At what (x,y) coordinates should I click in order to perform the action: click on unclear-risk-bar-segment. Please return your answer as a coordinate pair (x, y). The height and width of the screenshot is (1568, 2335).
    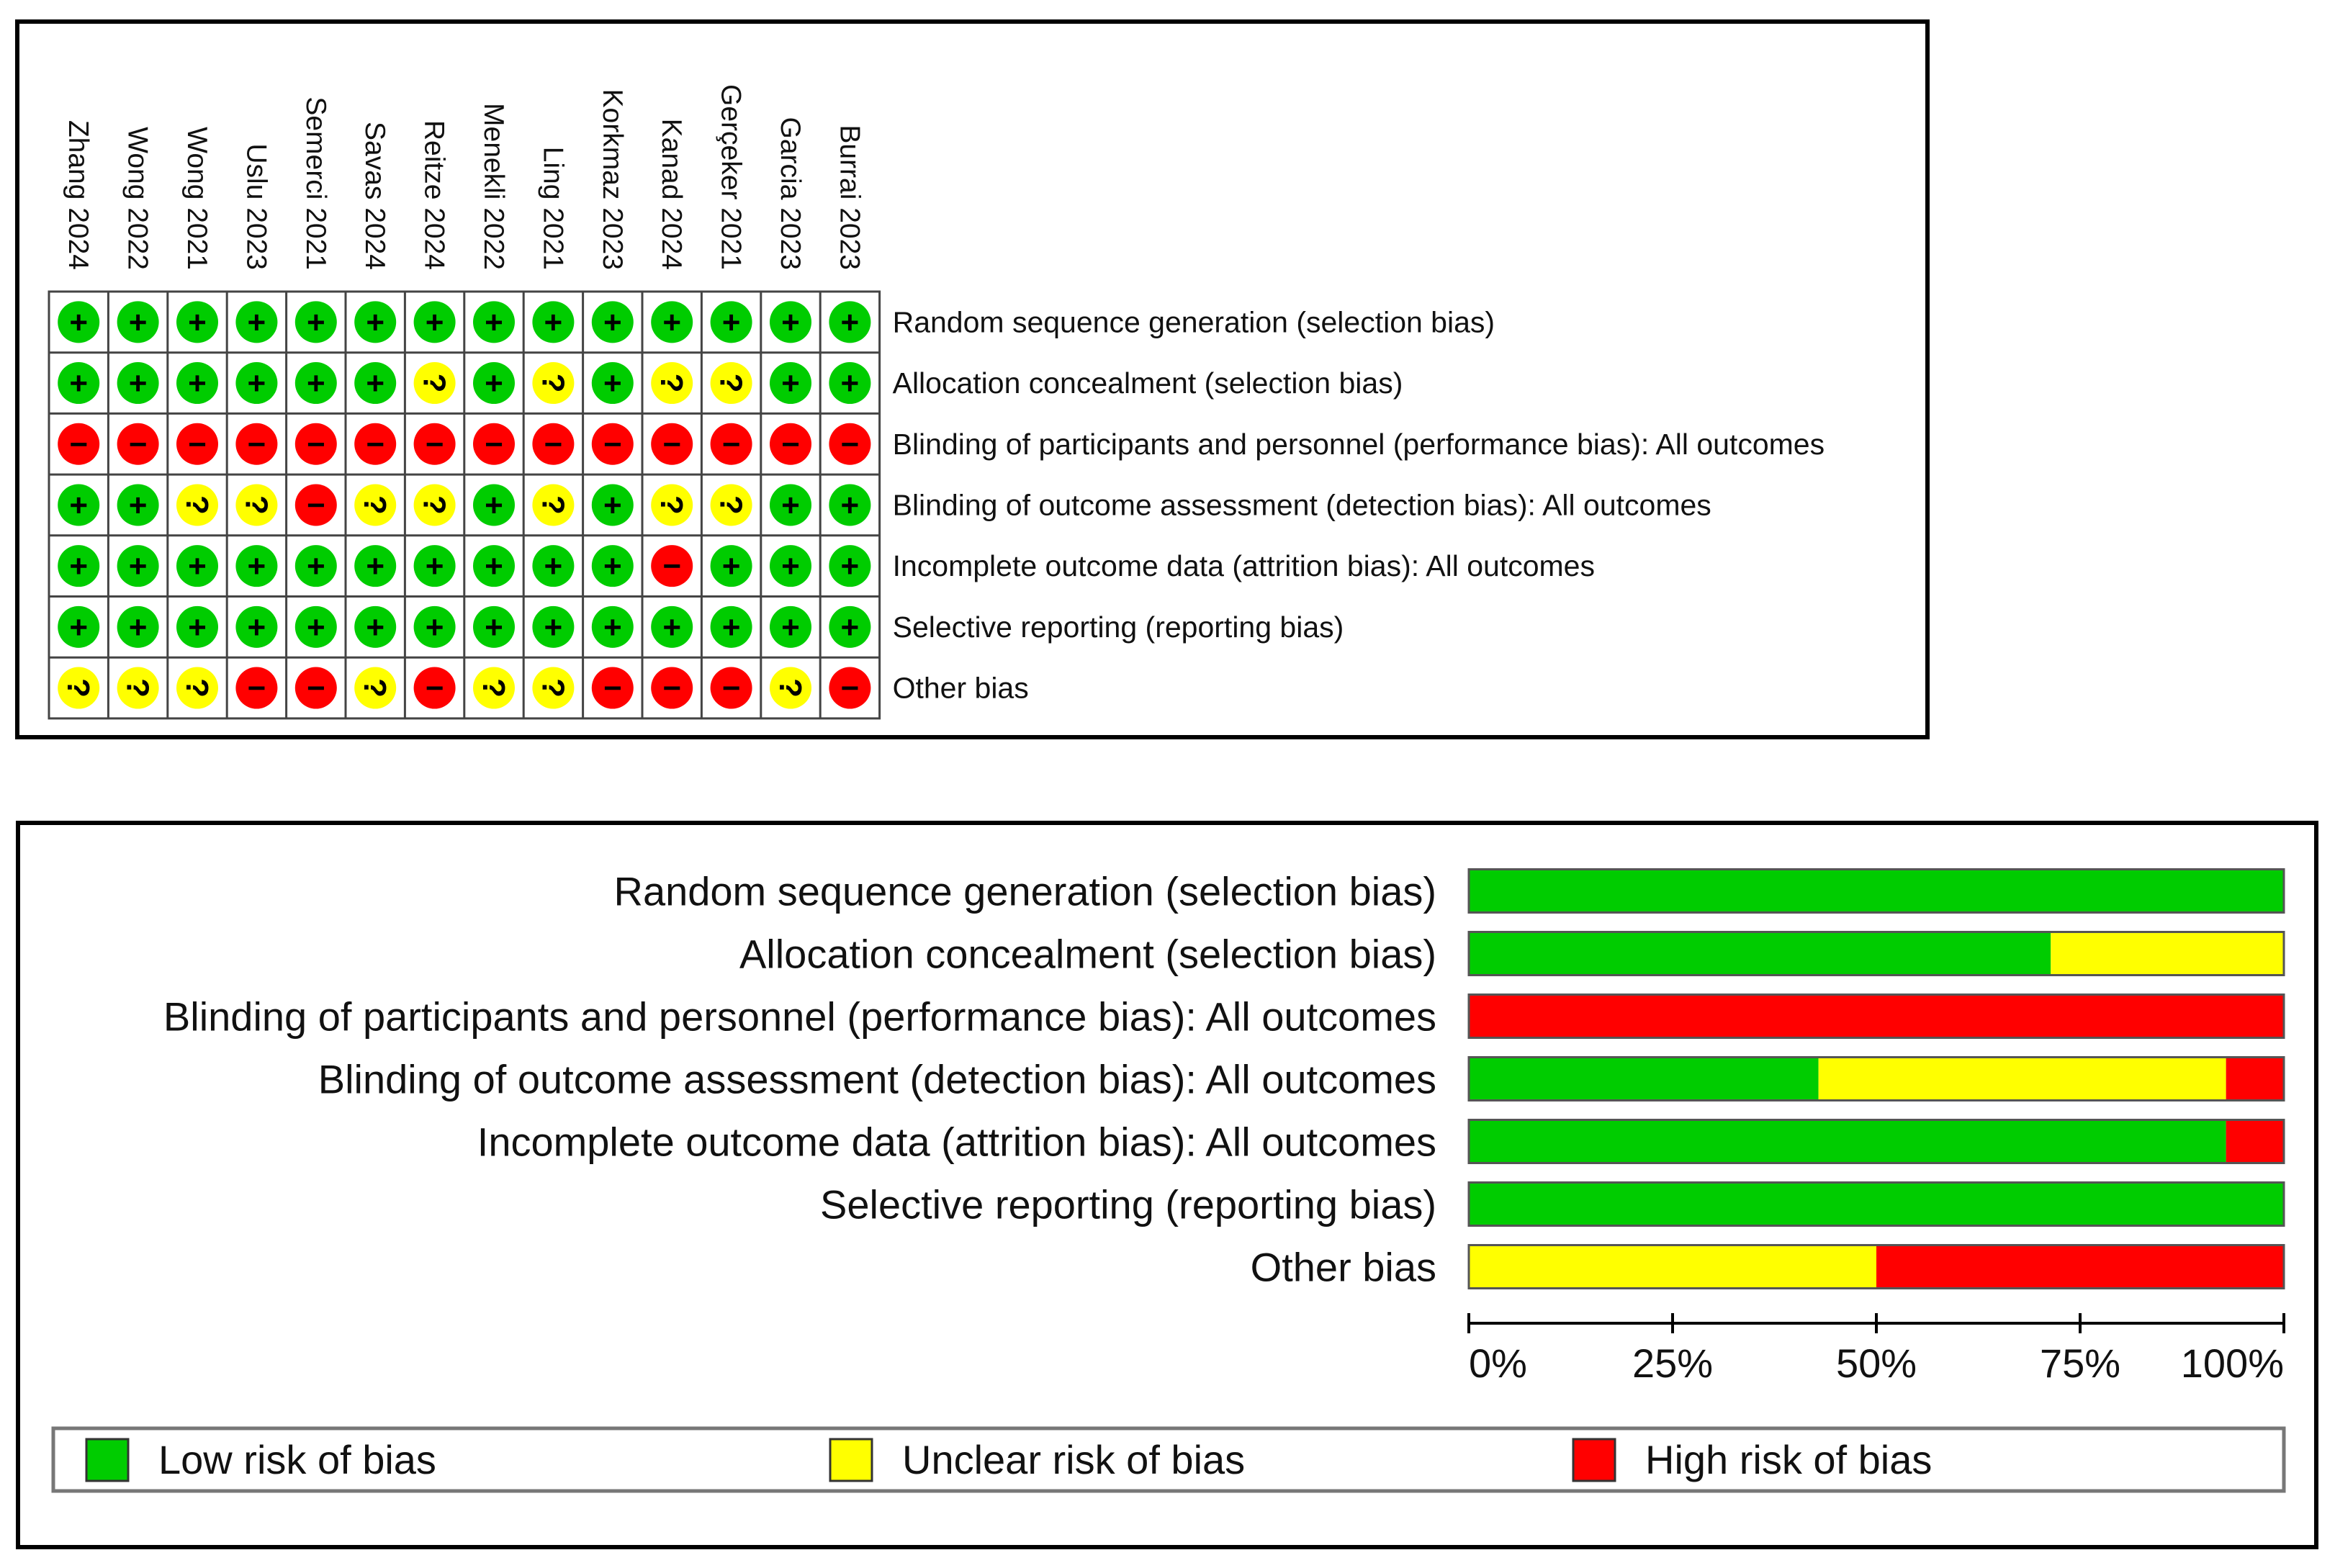
    Looking at the image, I should click on (2168, 954).